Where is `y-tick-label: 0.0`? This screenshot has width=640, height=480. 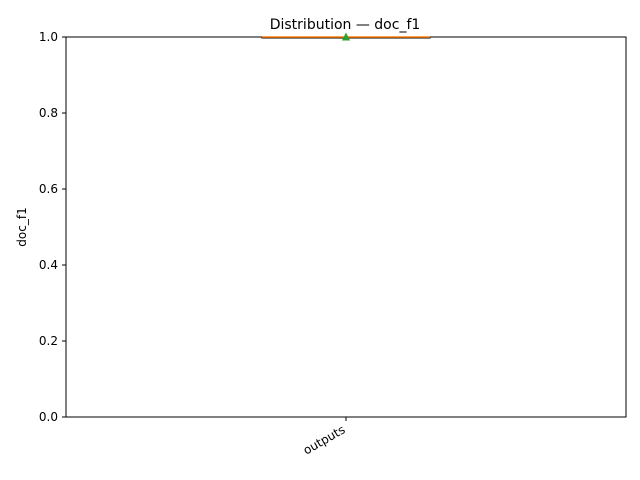 y-tick-label: 0.0 is located at coordinates (48, 417).